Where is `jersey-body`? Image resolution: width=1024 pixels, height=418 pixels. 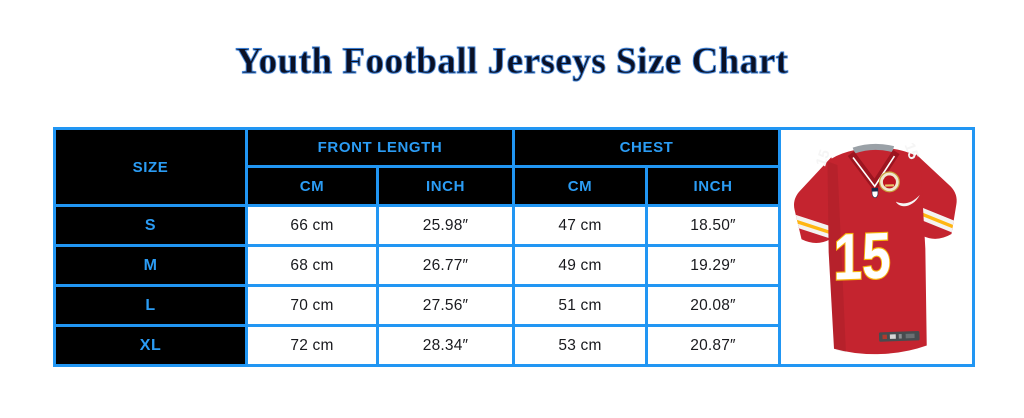
jersey-body is located at coordinates (876, 250).